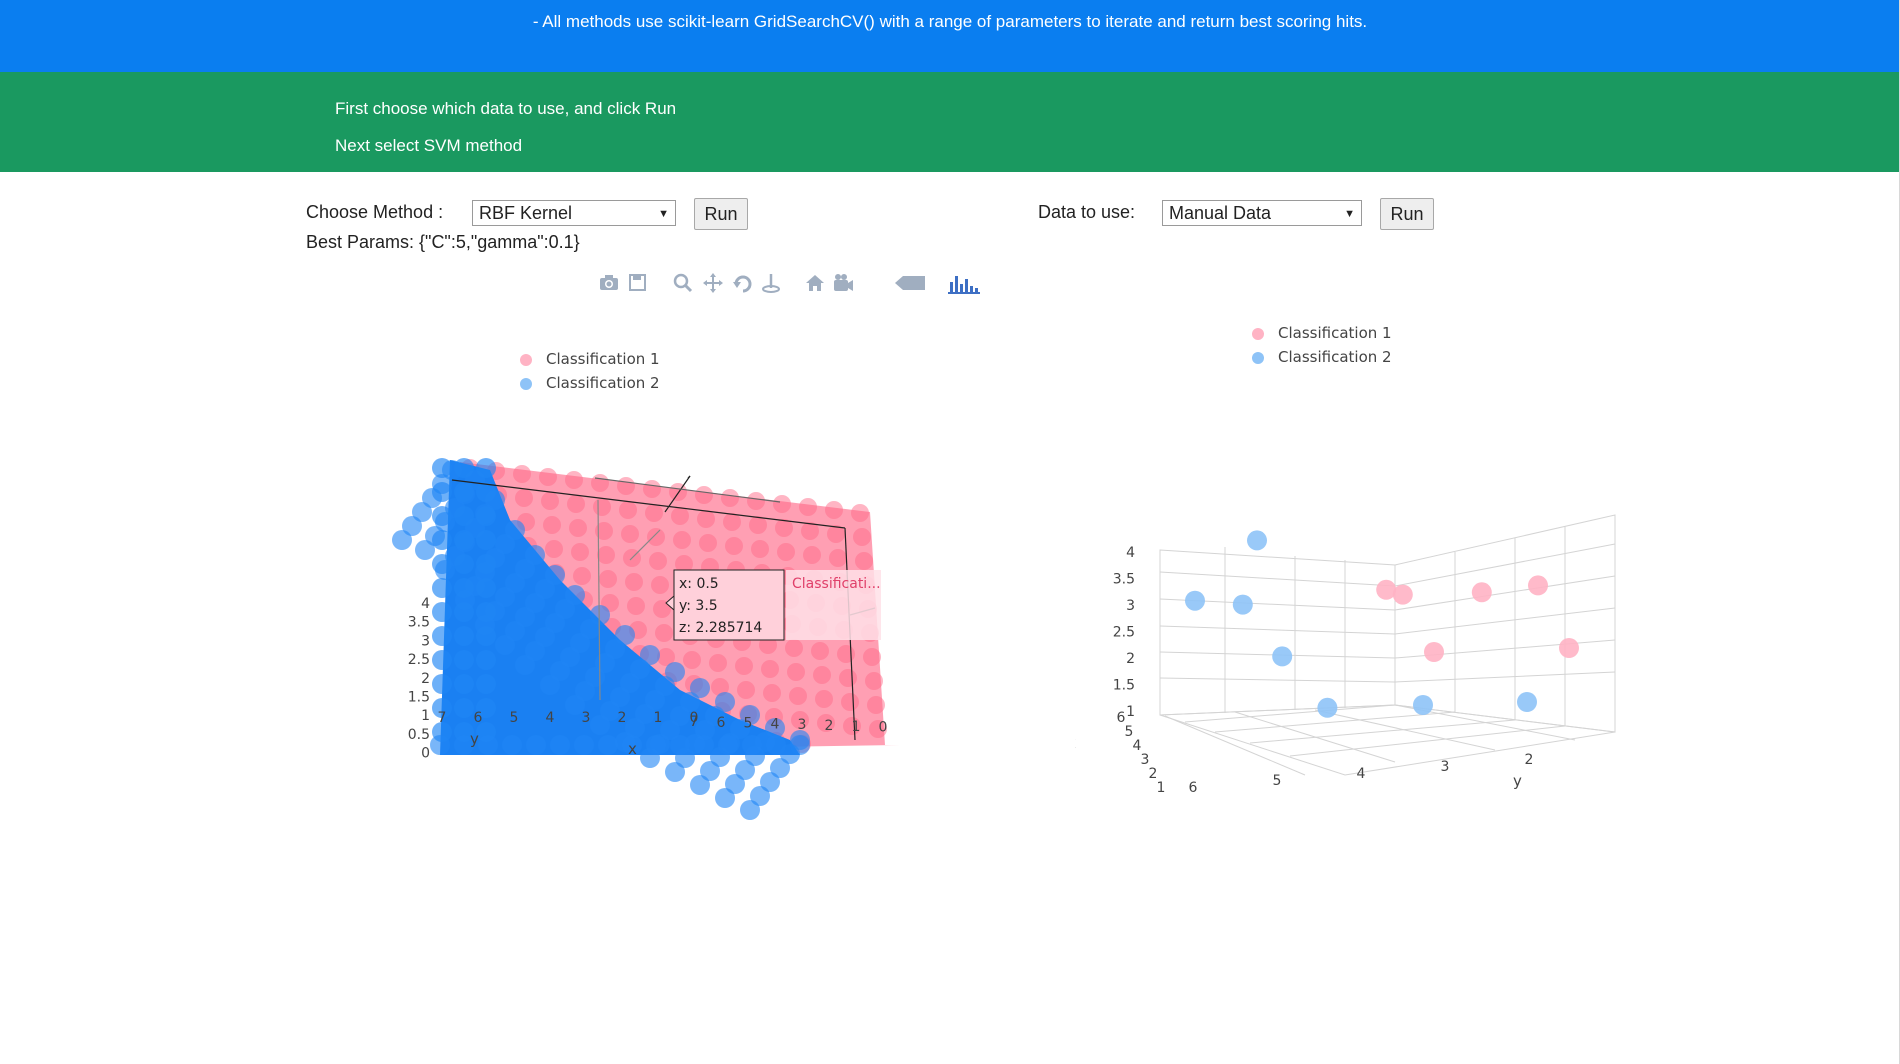 This screenshot has width=1900, height=1064. What do you see at coordinates (1445, 767) in the screenshot?
I see `y-tick-label: 3` at bounding box center [1445, 767].